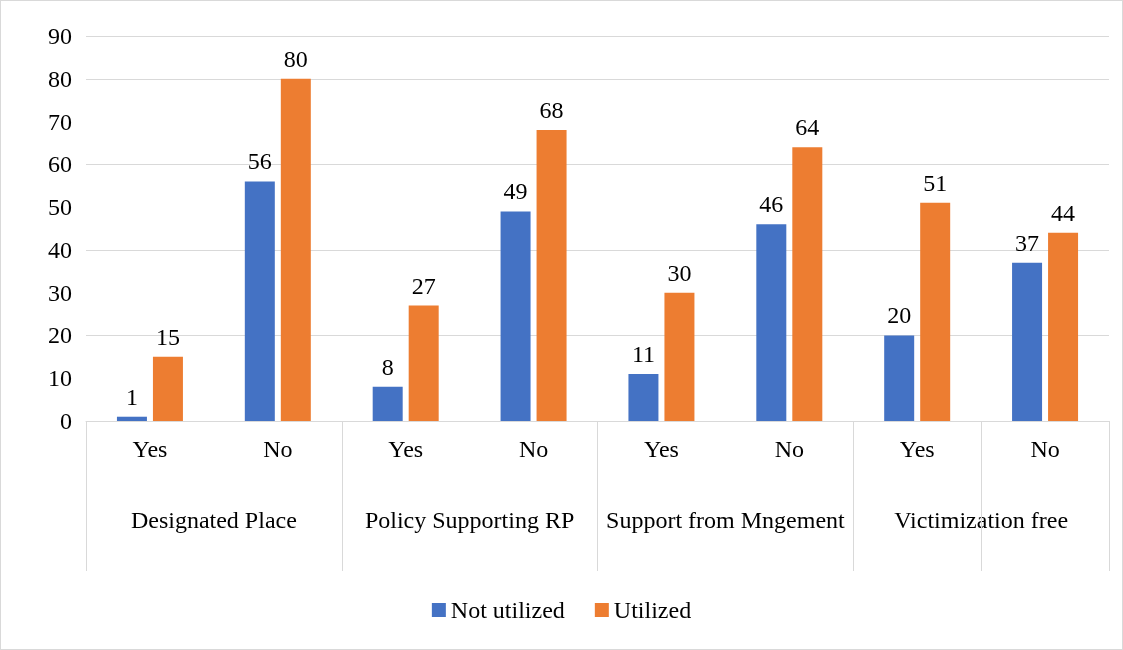 The width and height of the screenshot is (1123, 650). Describe the element at coordinates (213, 520) in the screenshot. I see `text: Designated Place` at that location.